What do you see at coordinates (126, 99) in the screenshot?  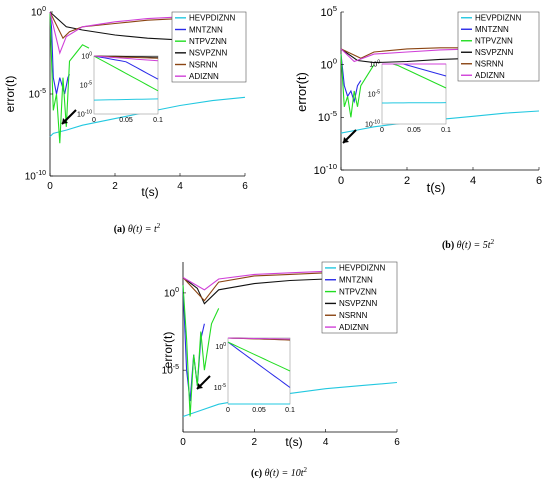 I see `inset-series-line-hevpdiznn` at bounding box center [126, 99].